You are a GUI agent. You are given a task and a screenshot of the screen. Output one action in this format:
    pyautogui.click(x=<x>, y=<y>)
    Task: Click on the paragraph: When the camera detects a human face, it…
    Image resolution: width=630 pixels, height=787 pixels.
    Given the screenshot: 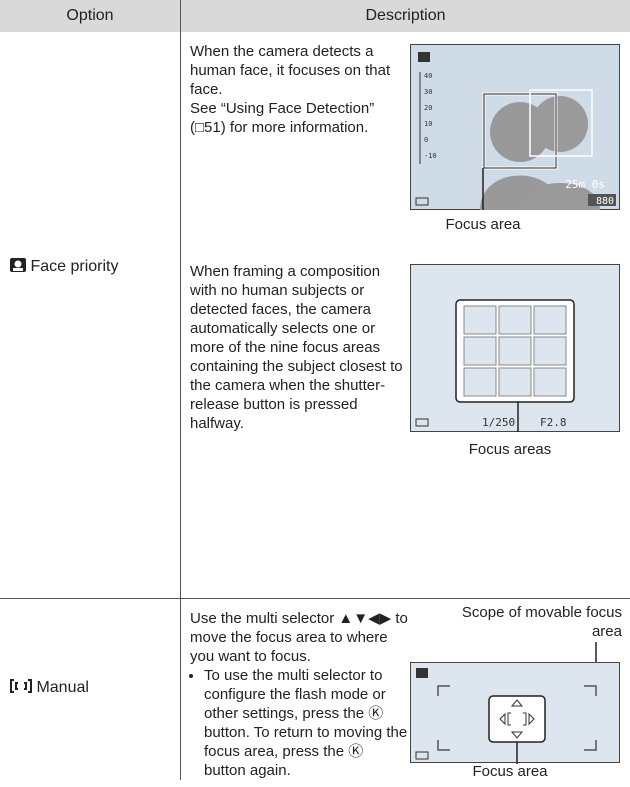 What is the action you would take?
    pyautogui.click(x=290, y=70)
    